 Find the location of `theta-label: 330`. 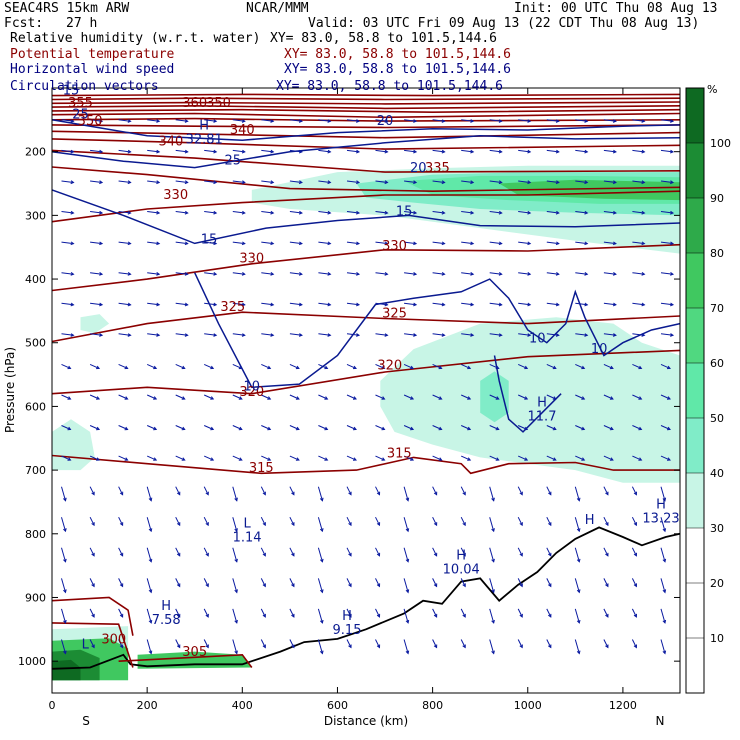

theta-label: 330 is located at coordinates (394, 246).